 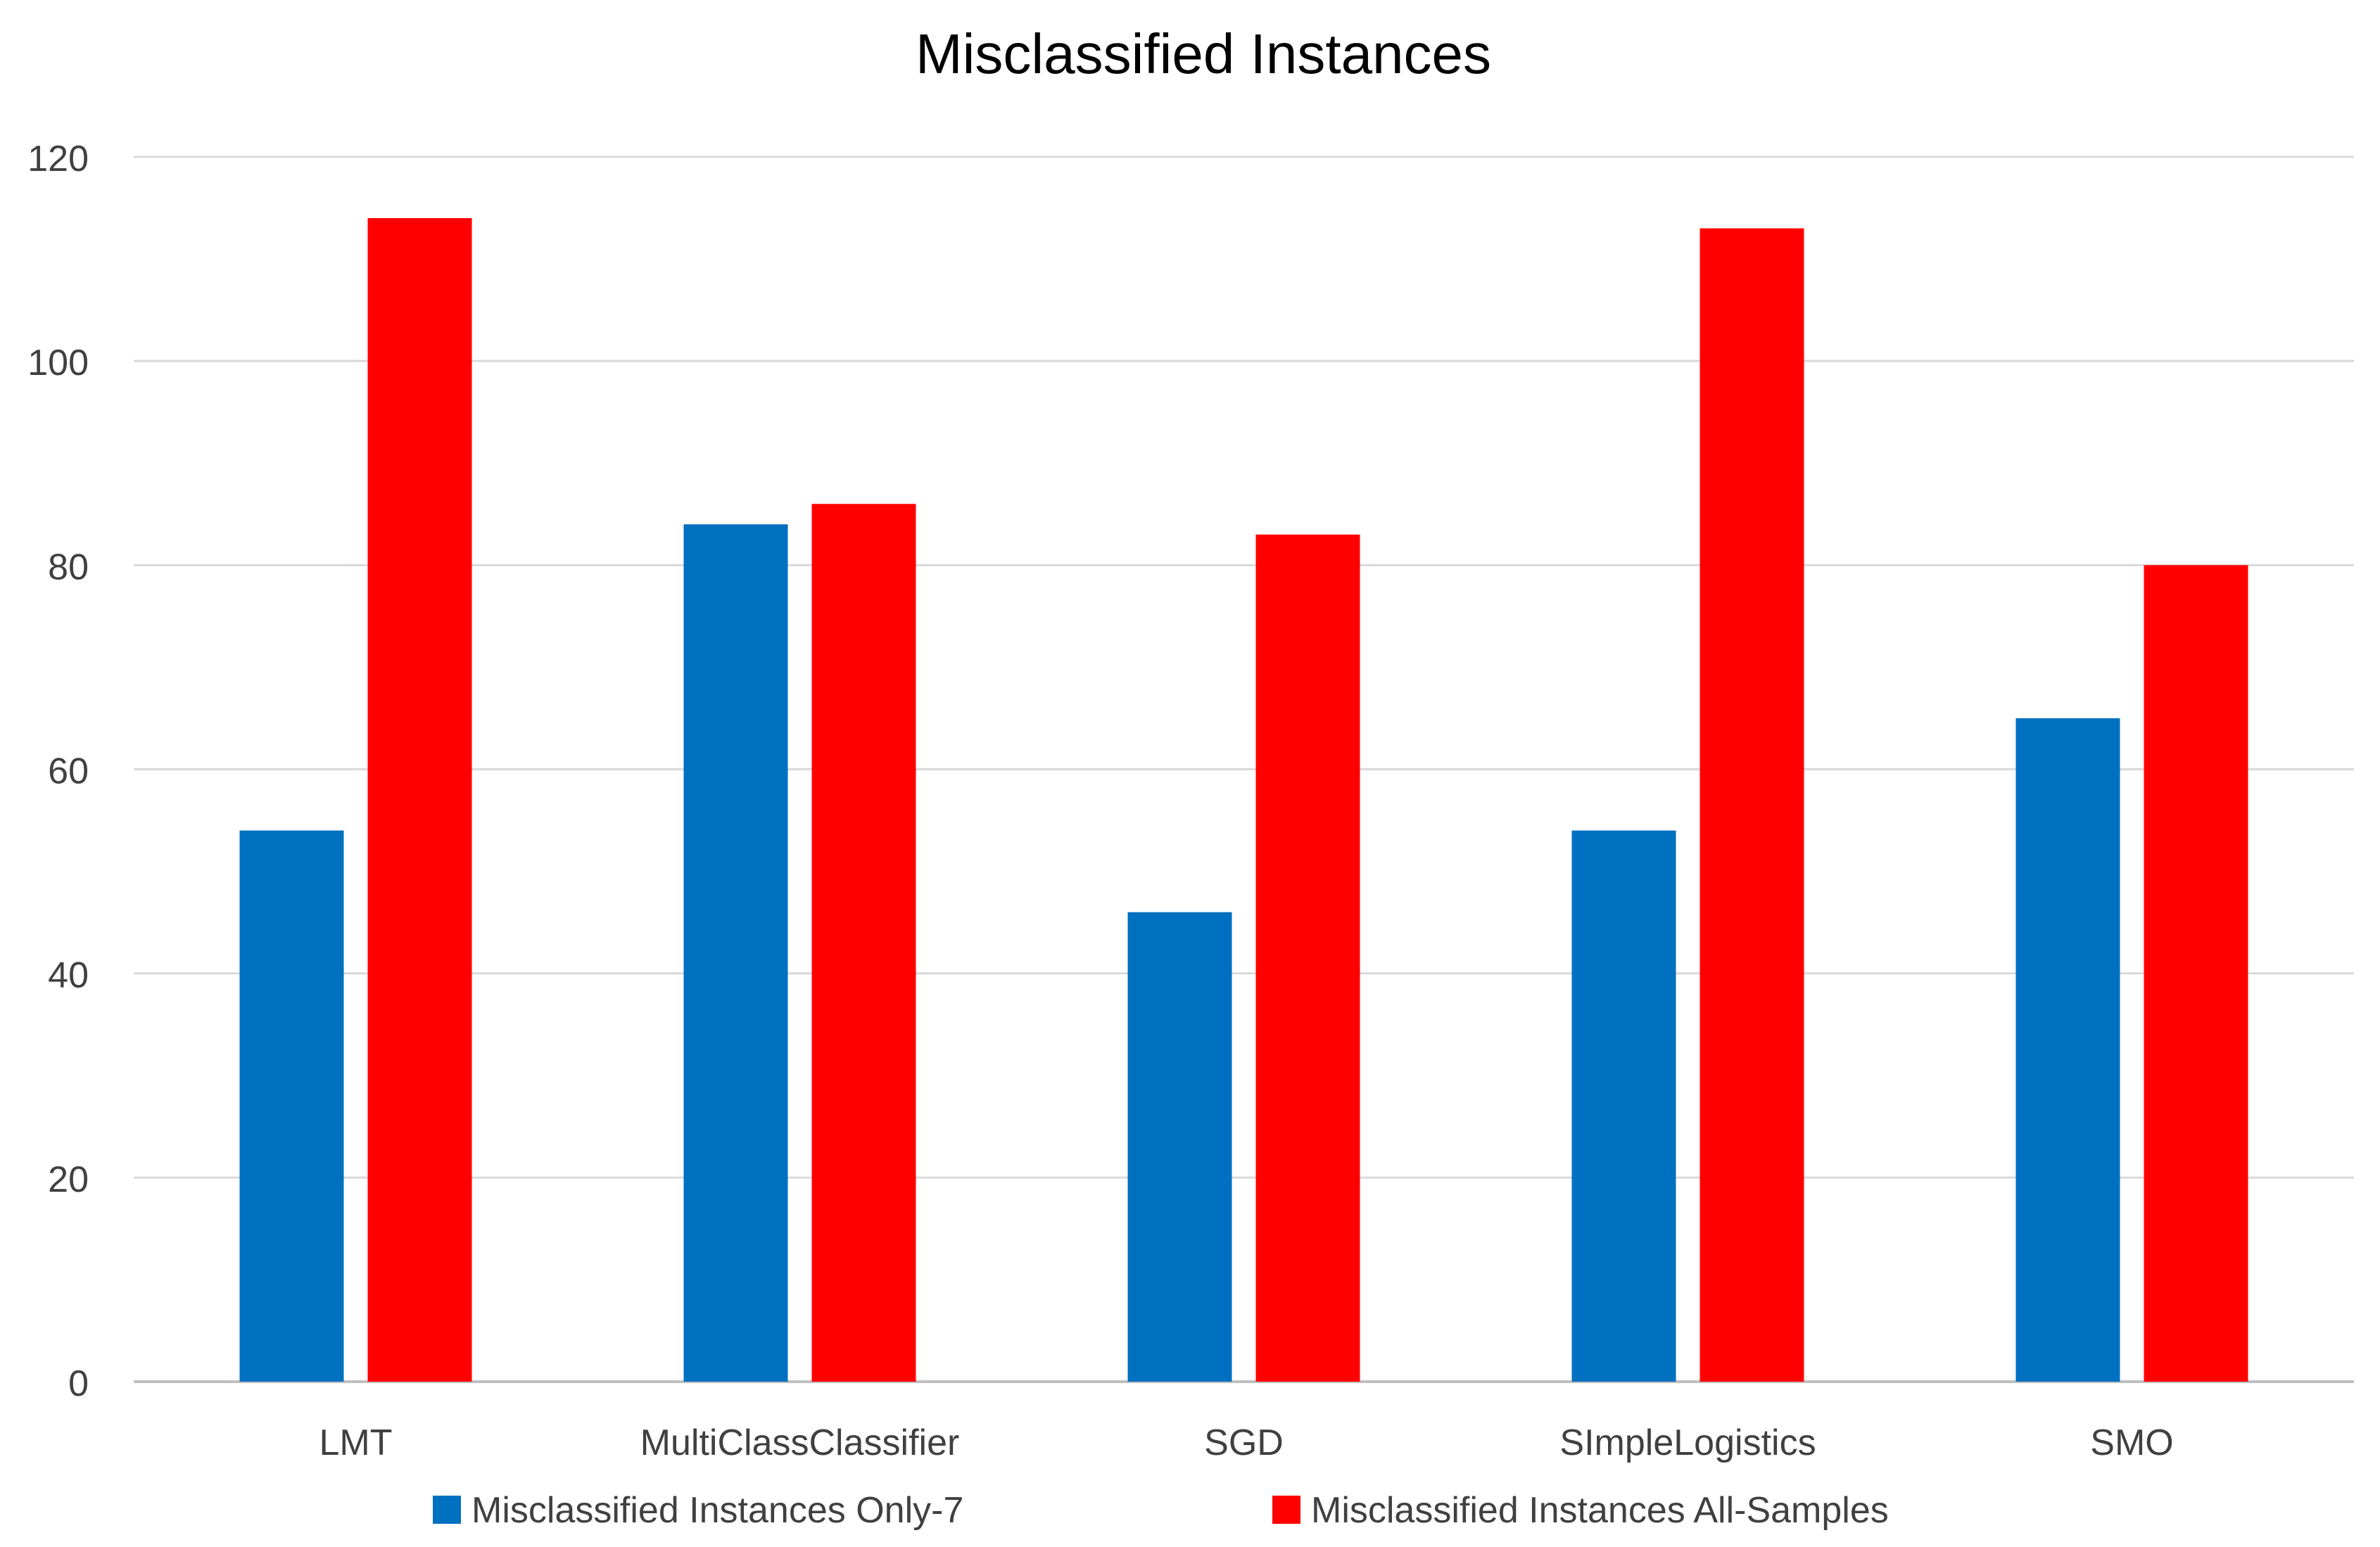 What do you see at coordinates (68, 975) in the screenshot?
I see `y-tick-label: 40` at bounding box center [68, 975].